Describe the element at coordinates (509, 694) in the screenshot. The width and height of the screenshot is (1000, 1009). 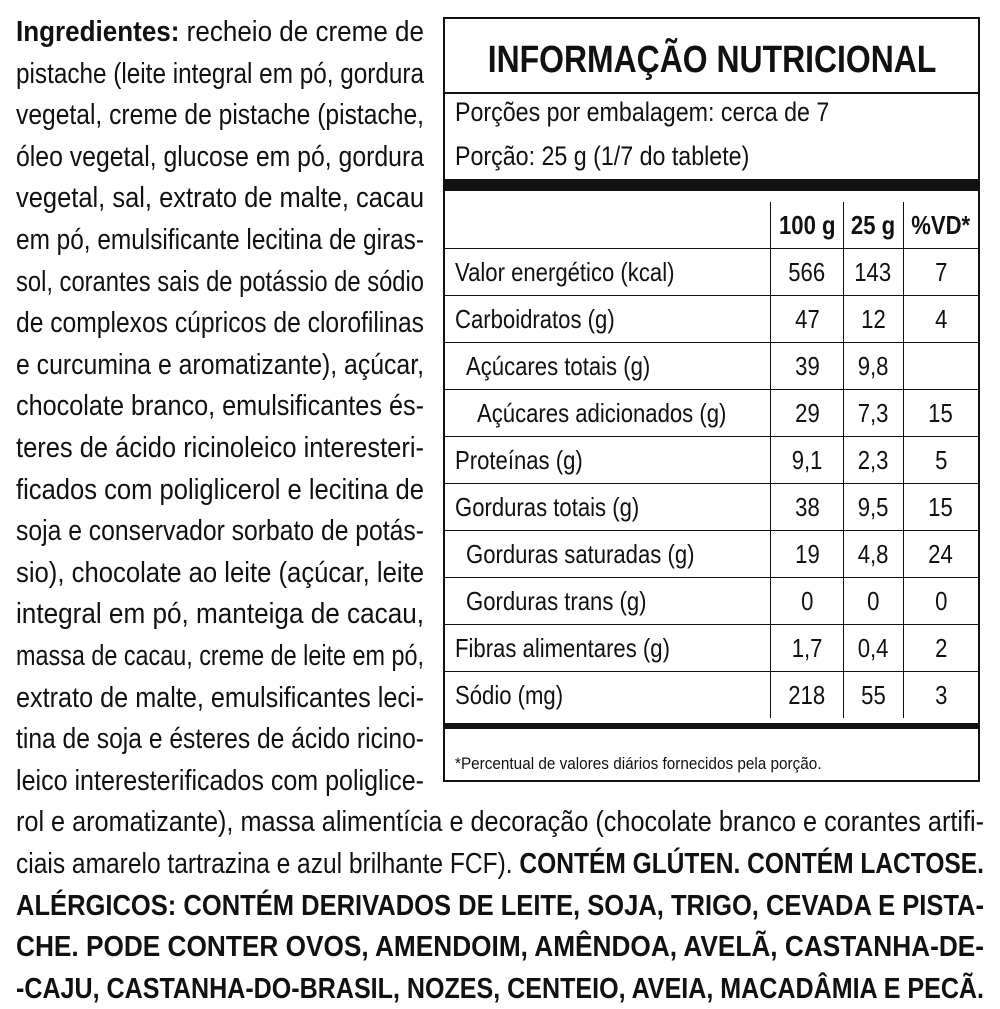
I see `nutrient-label-text: Sódio (mg)` at that location.